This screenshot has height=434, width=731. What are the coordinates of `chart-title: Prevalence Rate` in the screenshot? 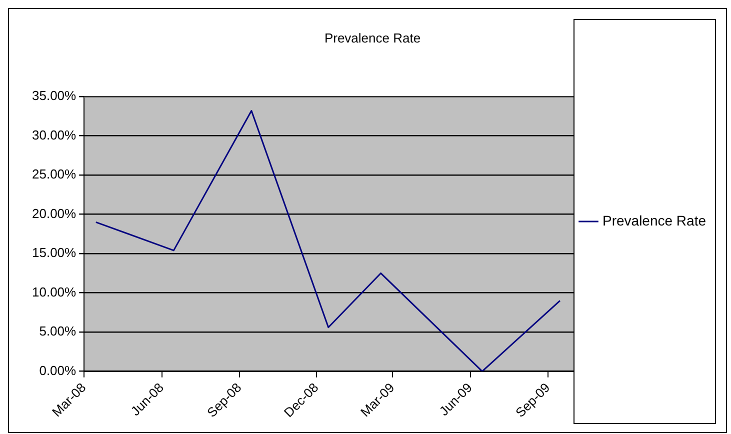 It's located at (372, 38).